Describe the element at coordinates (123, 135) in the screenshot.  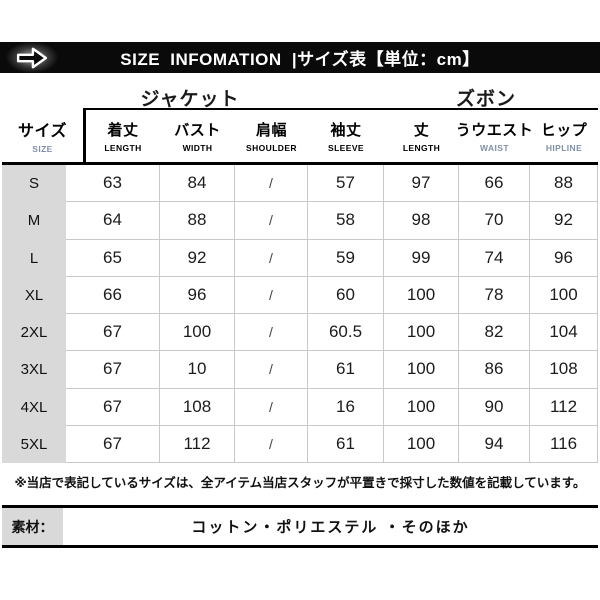
I see `column-header-length: 着丈 LENGTH` at that location.